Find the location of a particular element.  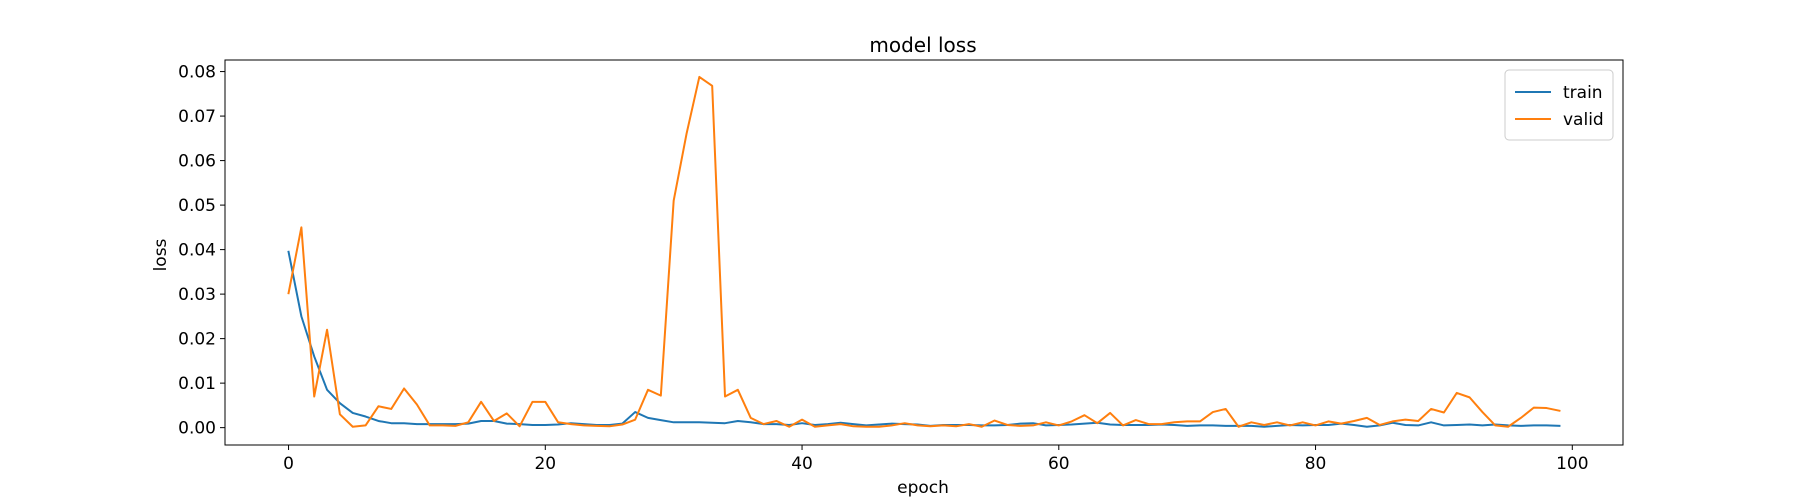

y-tick-label: 0.03 is located at coordinates (197, 295).